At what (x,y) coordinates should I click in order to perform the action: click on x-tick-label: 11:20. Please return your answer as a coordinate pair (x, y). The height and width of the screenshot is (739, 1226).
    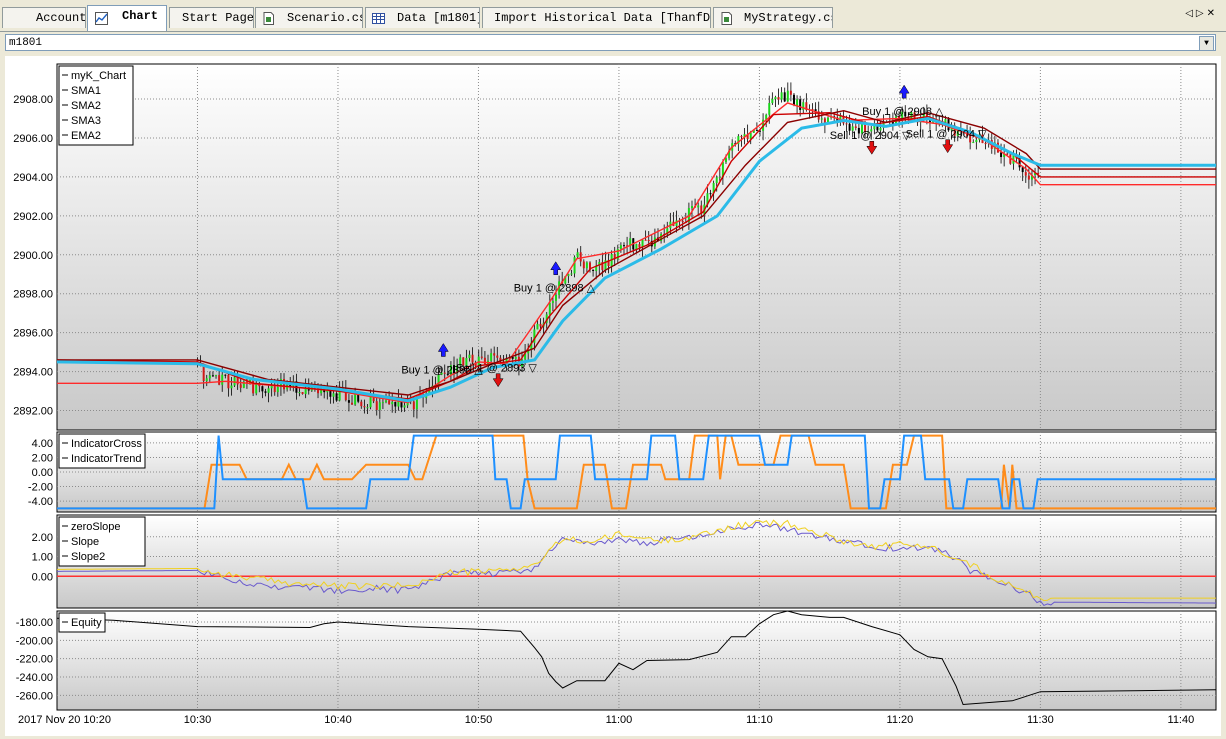
    Looking at the image, I should click on (900, 720).